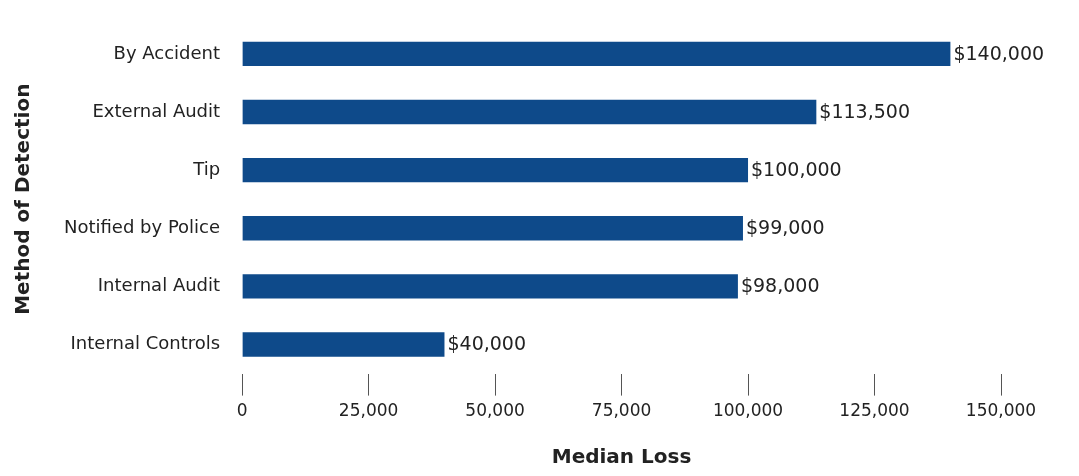 This screenshot has height=476, width=1079. Describe the element at coordinates (142, 226) in the screenshot. I see `y-tick-label: Notified by Police` at that location.